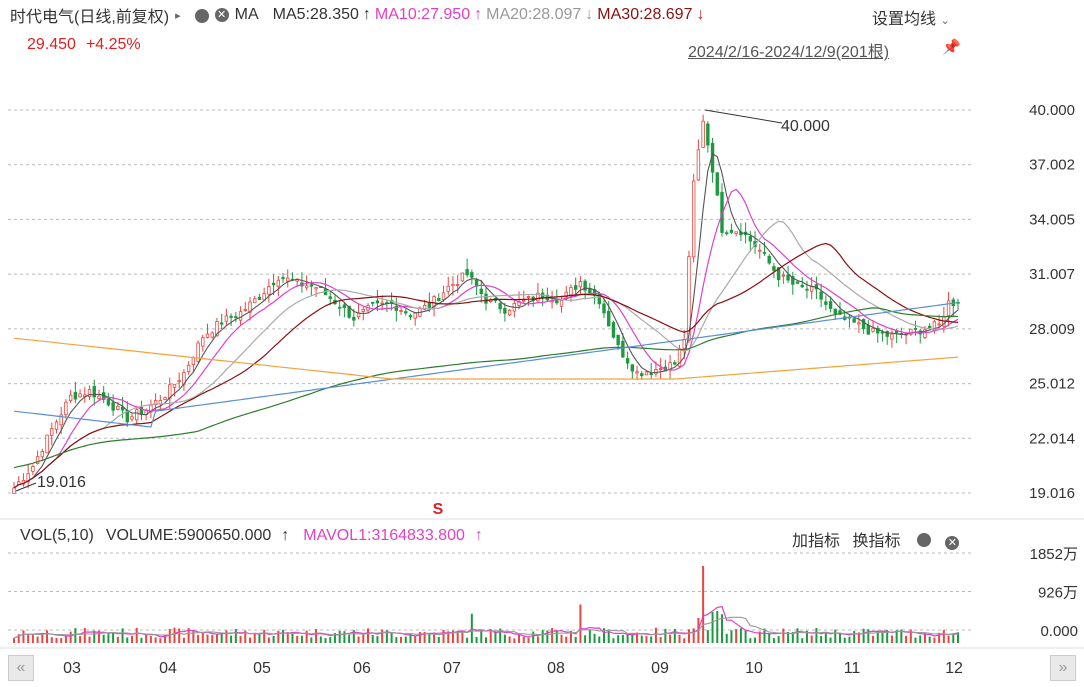 The image size is (1084, 687). Describe the element at coordinates (542, 668) in the screenshot. I see `timeline-scrollbar: « »` at that location.